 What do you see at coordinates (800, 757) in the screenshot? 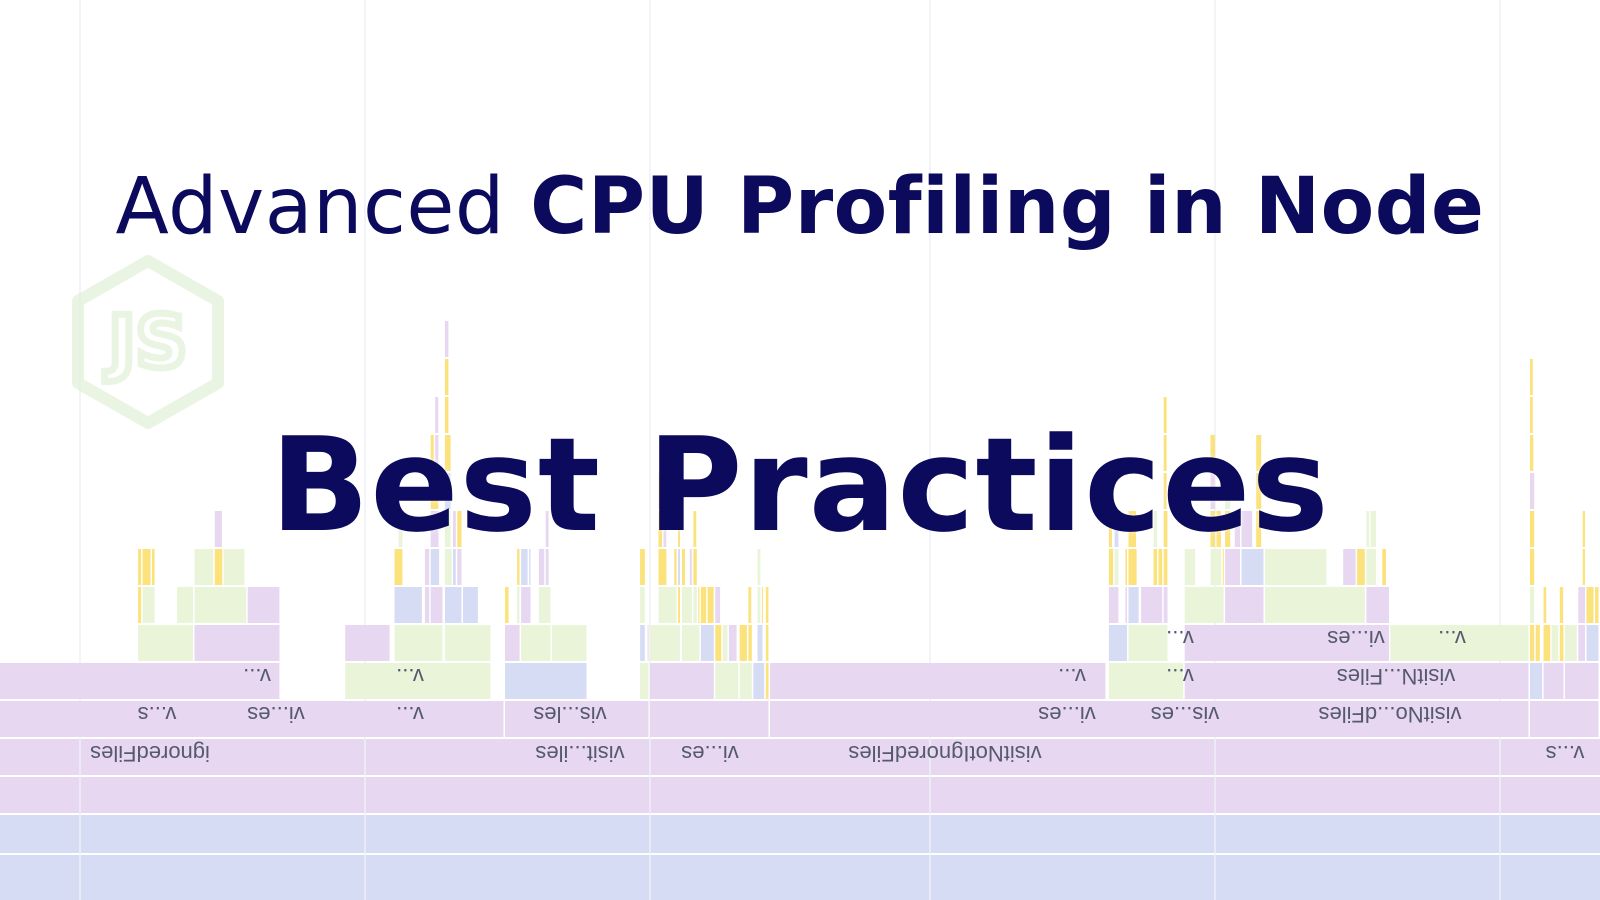
I see `flame-row-main` at bounding box center [800, 757].